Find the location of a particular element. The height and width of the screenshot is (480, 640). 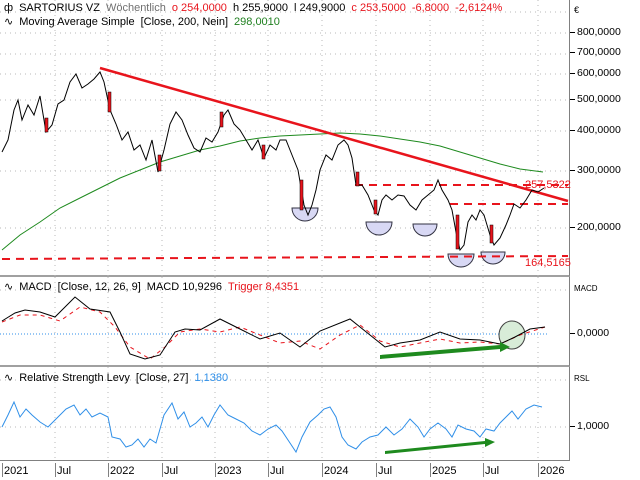

macd-params: [Close, 12, 26, 9] is located at coordinates (99, 287).